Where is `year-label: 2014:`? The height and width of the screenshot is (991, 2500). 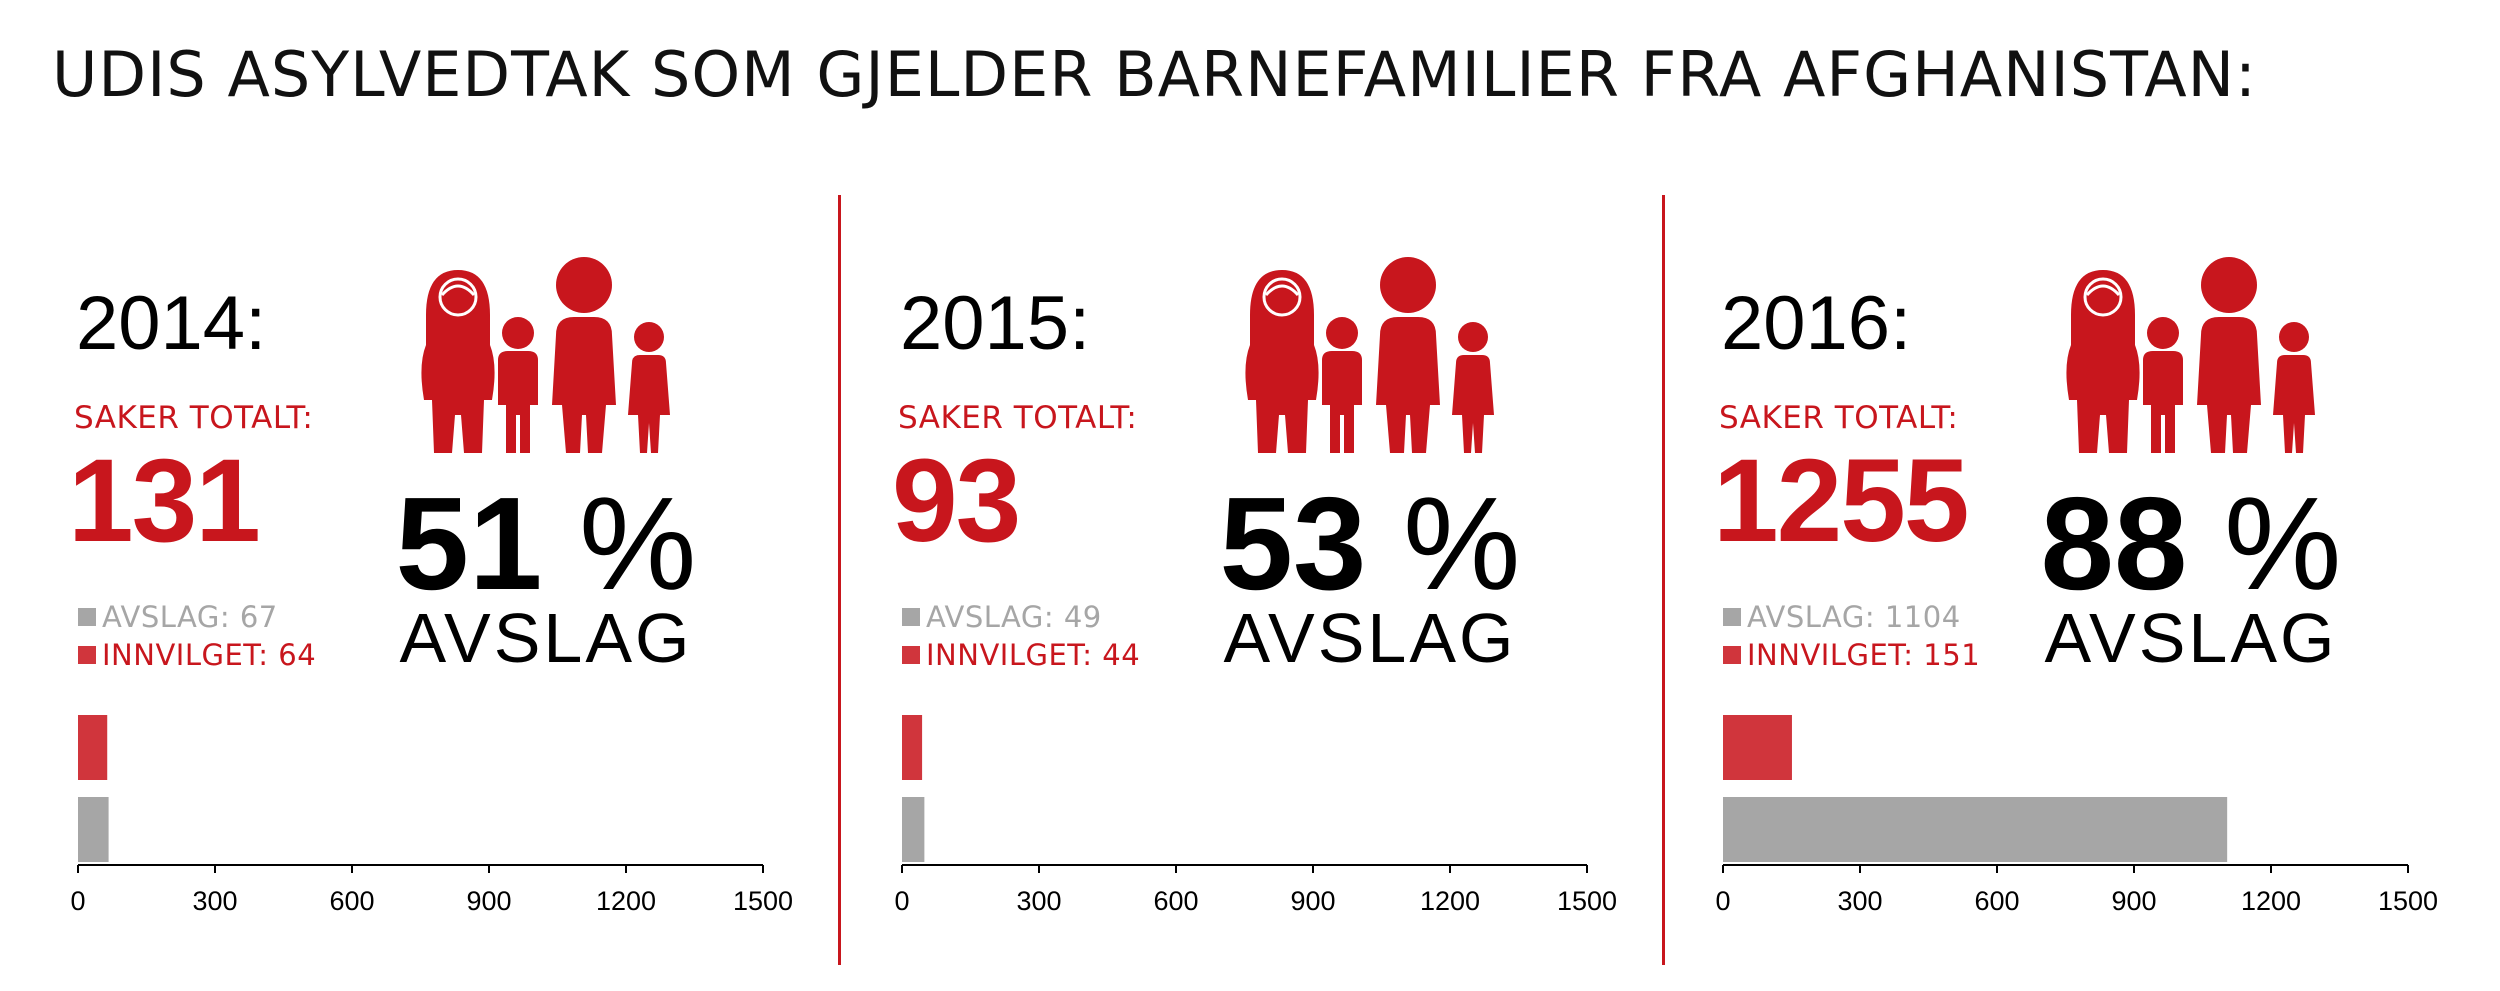
year-label: 2014: is located at coordinates (171, 323).